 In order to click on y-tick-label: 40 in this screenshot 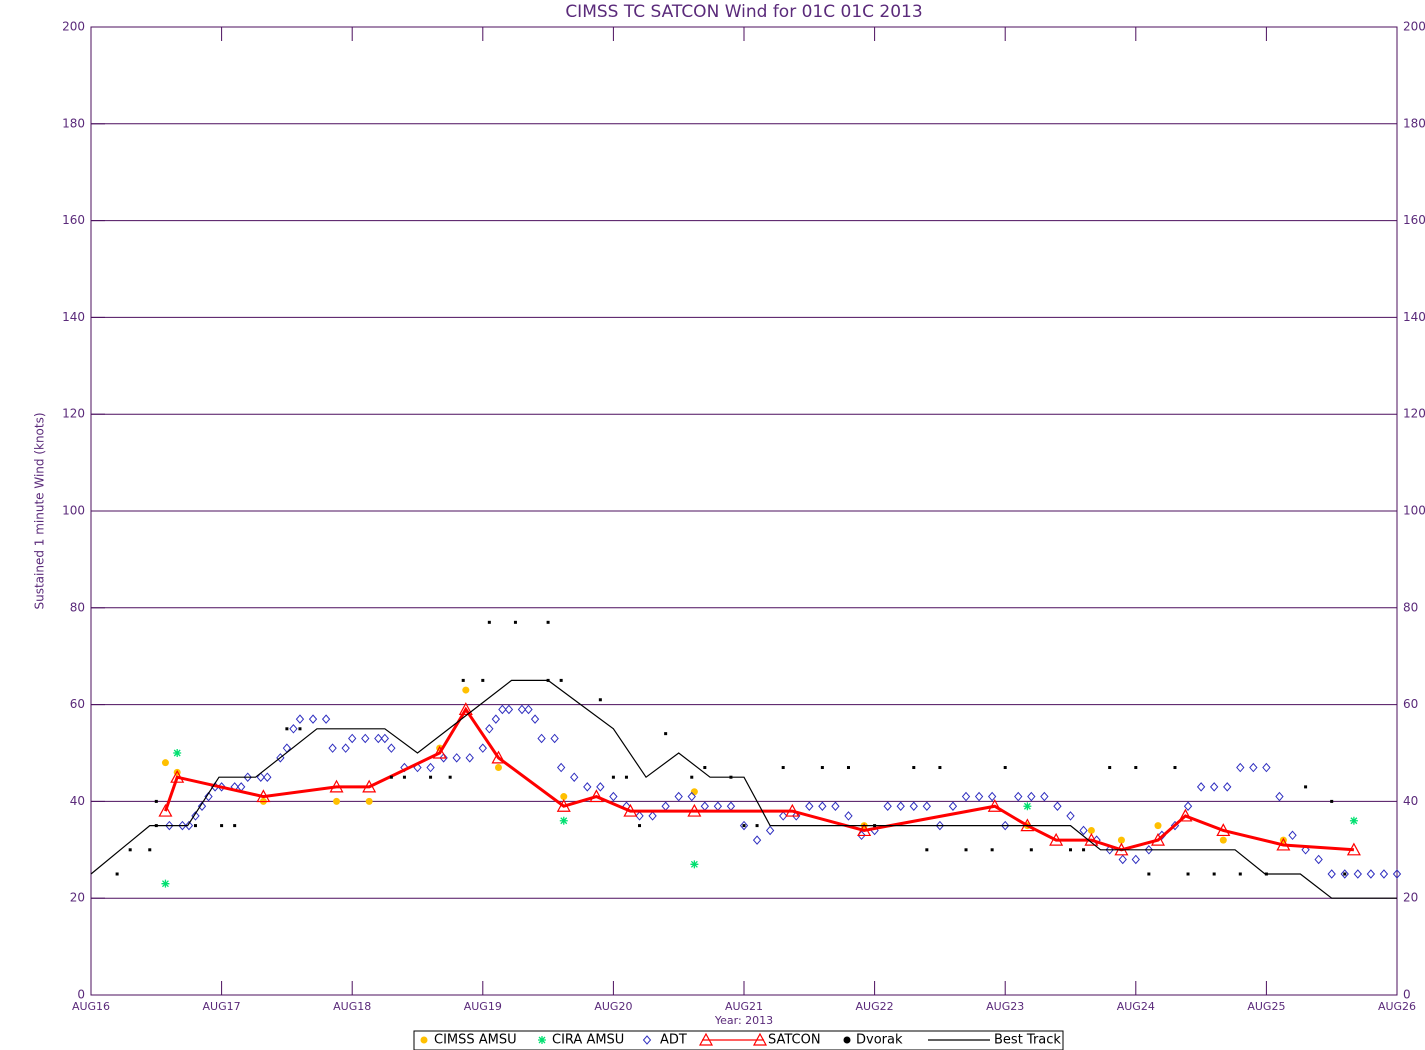, I will do `click(77, 801)`.